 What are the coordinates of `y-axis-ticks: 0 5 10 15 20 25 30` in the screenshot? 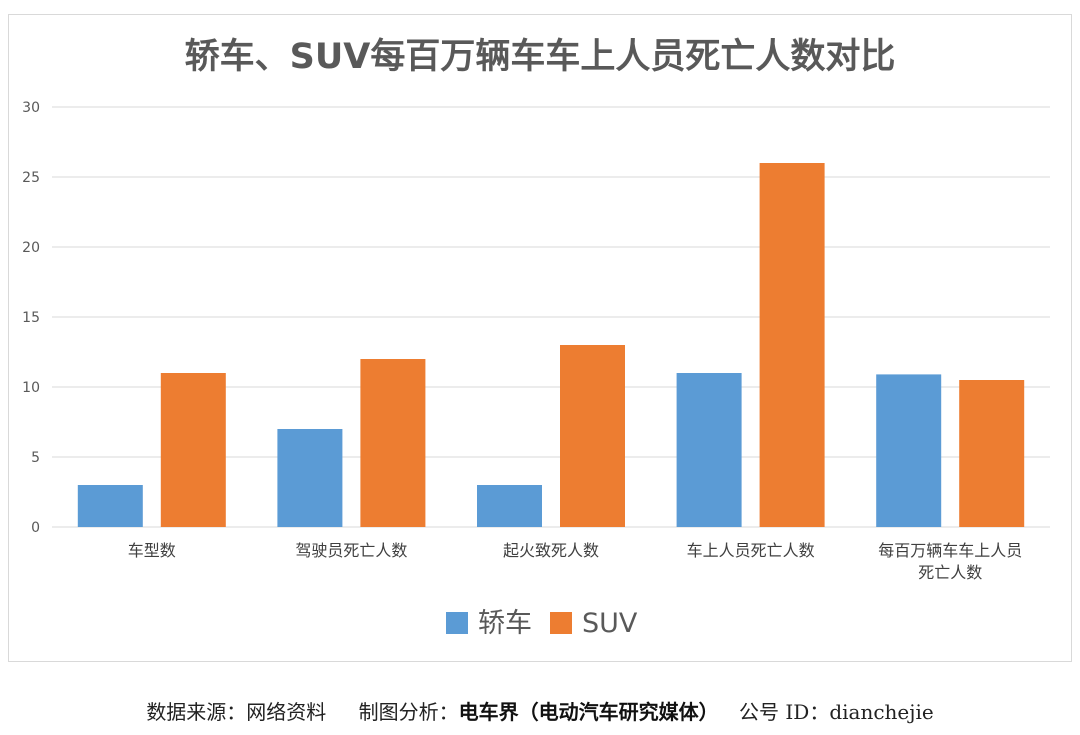 It's located at (31, 318).